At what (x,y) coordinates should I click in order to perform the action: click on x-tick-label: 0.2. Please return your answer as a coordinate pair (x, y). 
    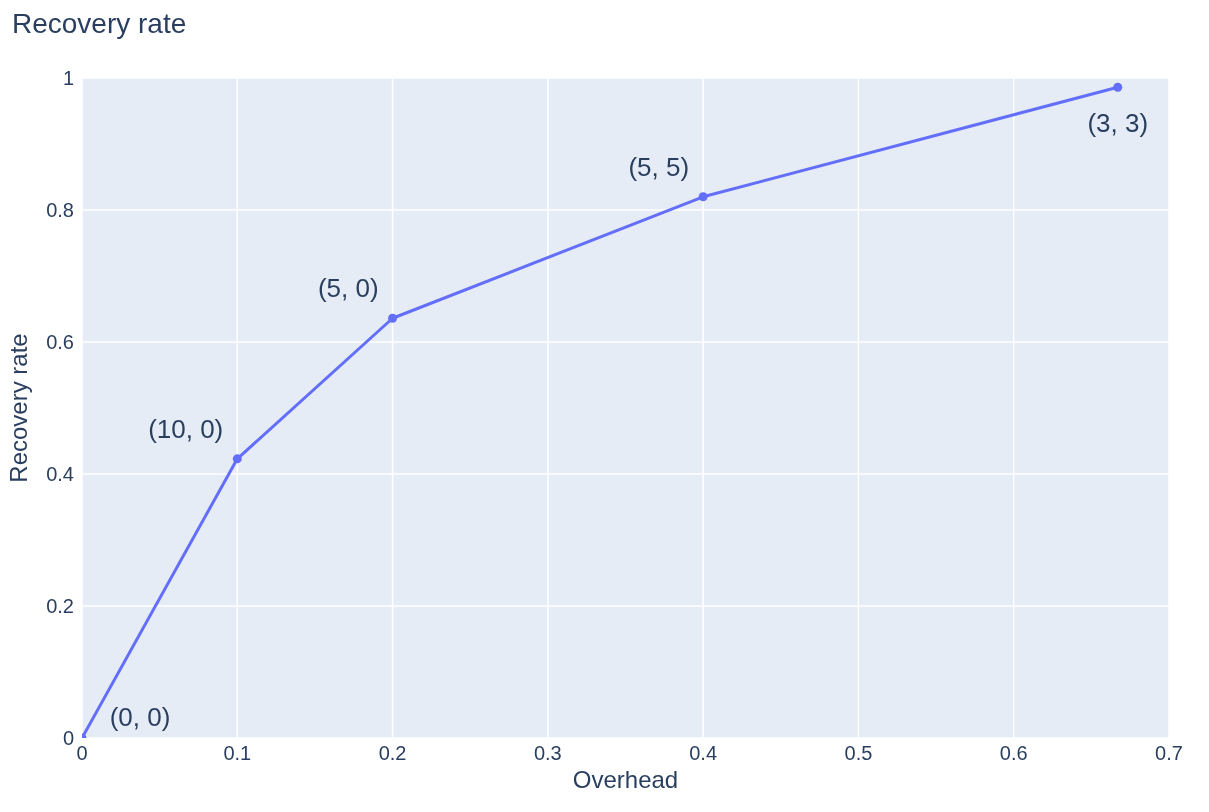
    Looking at the image, I should click on (392, 753).